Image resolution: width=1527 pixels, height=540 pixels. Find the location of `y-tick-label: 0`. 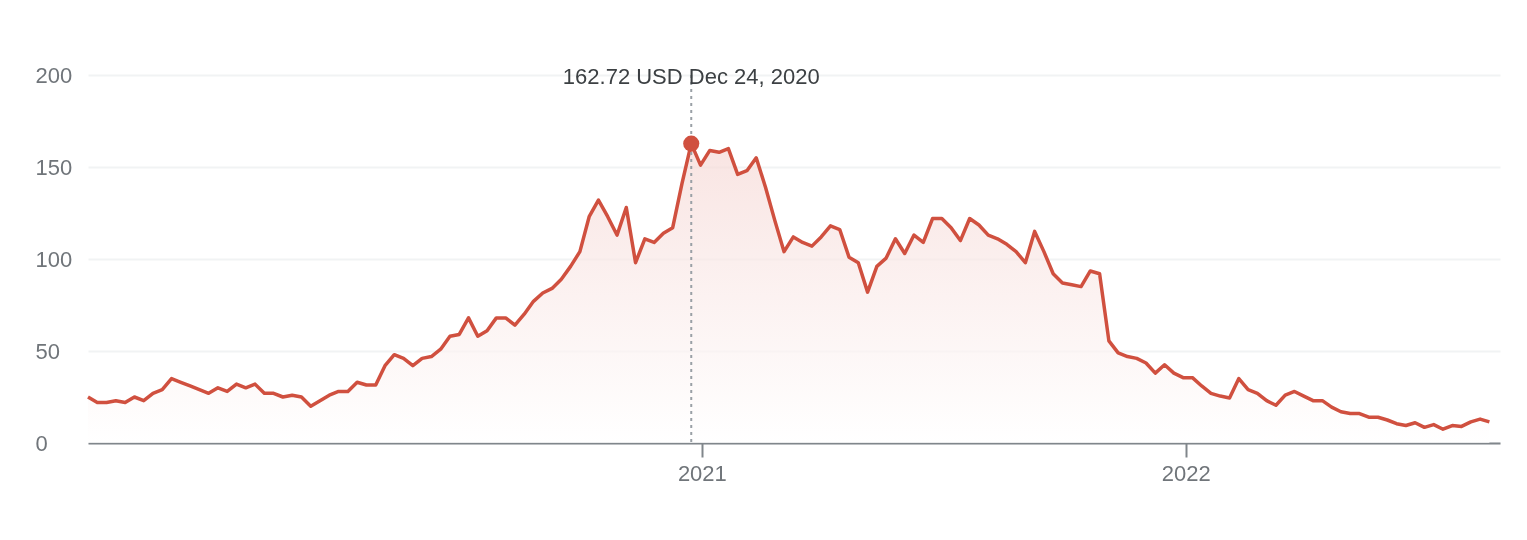

y-tick-label: 0 is located at coordinates (41, 443).